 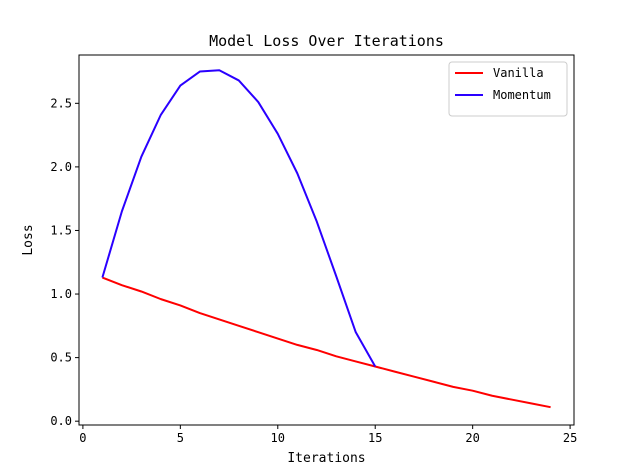 I want to click on legend-box, so click(x=508, y=89).